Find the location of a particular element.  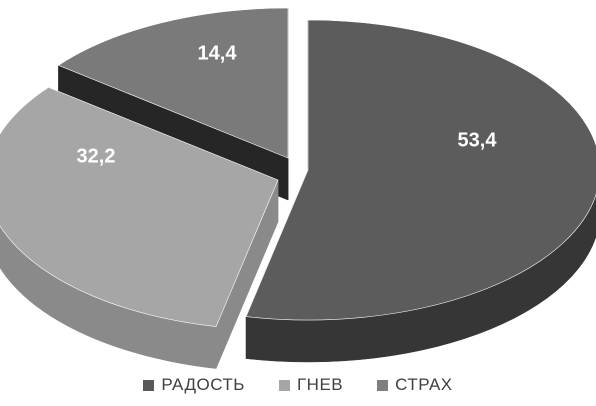

data-label-joy: 53,4 is located at coordinates (478, 140).